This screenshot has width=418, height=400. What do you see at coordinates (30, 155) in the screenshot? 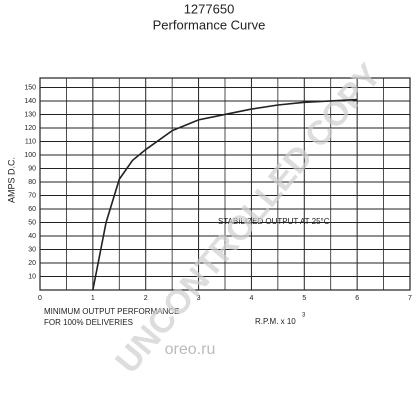
I see `y-tick-label: 100` at bounding box center [30, 155].